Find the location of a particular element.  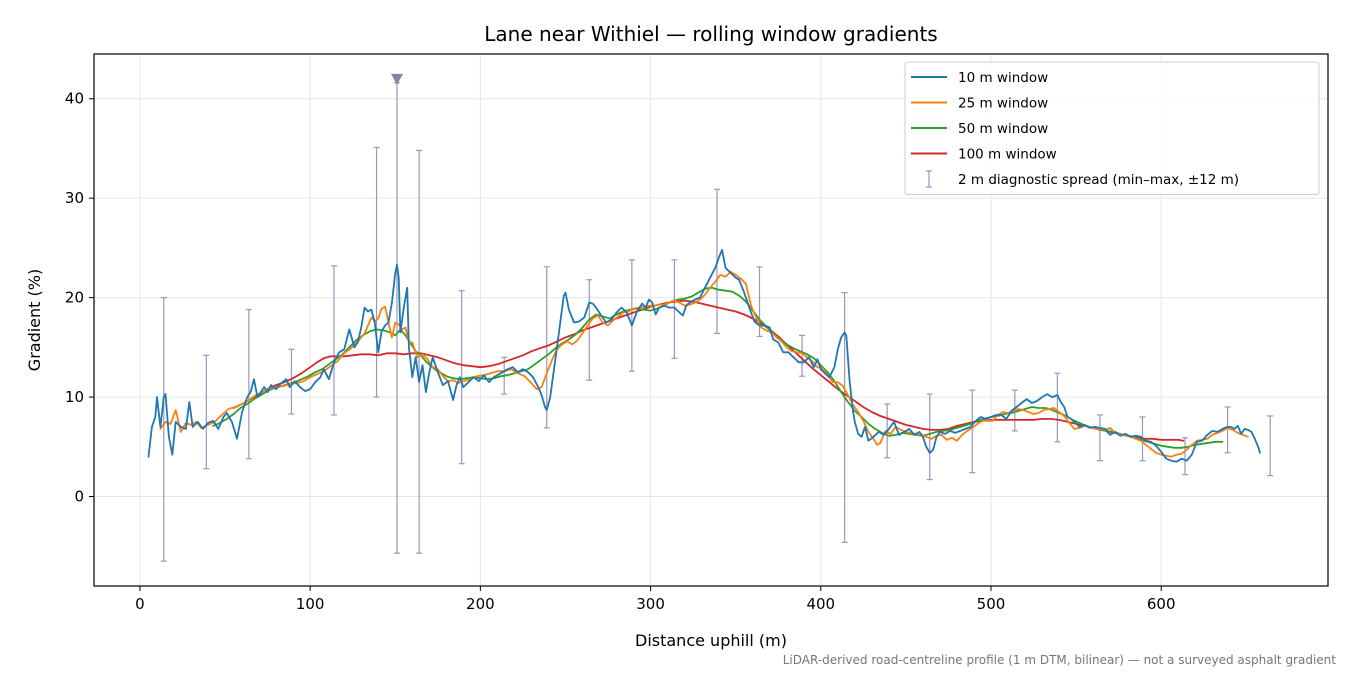

x-tick-label: 400 is located at coordinates (820, 604).